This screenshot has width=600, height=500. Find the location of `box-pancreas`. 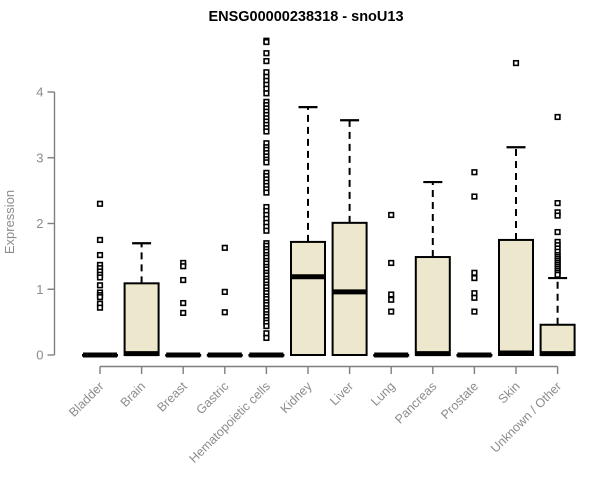

box-pancreas is located at coordinates (432, 306).